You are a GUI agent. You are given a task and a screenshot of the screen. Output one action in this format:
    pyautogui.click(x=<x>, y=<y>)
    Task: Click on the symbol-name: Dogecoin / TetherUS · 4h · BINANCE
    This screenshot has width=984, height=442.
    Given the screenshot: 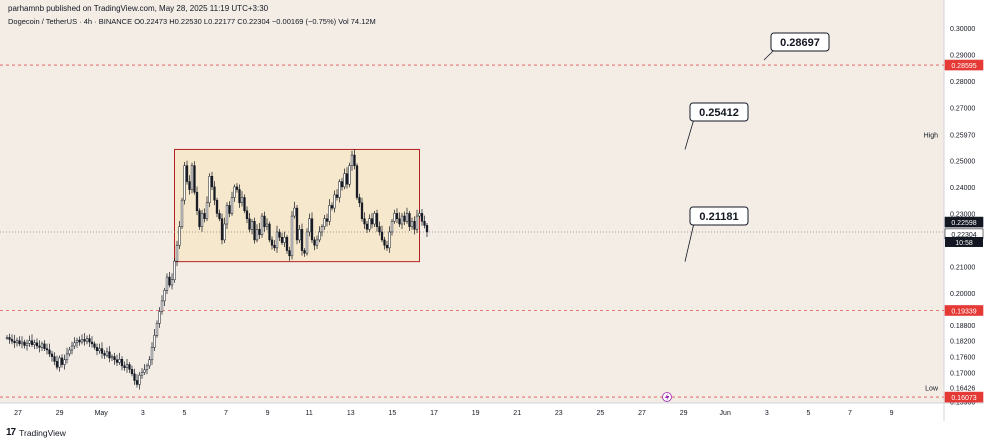 What is the action you would take?
    pyautogui.click(x=70, y=21)
    